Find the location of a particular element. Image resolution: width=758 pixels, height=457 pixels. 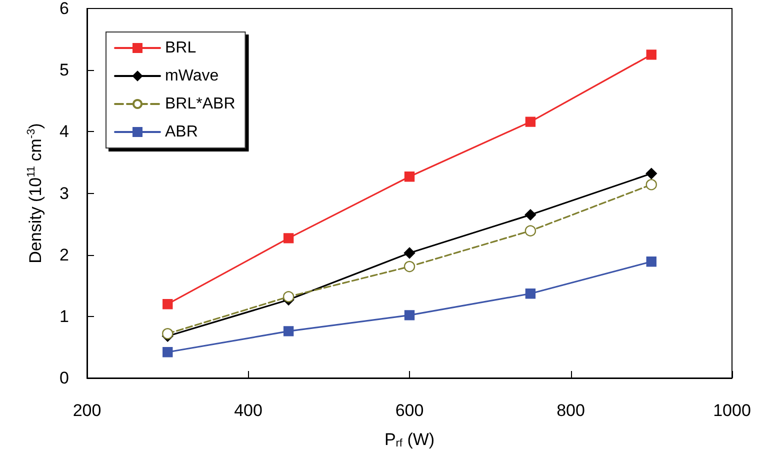

legend-label: ABR is located at coordinates (181, 132).